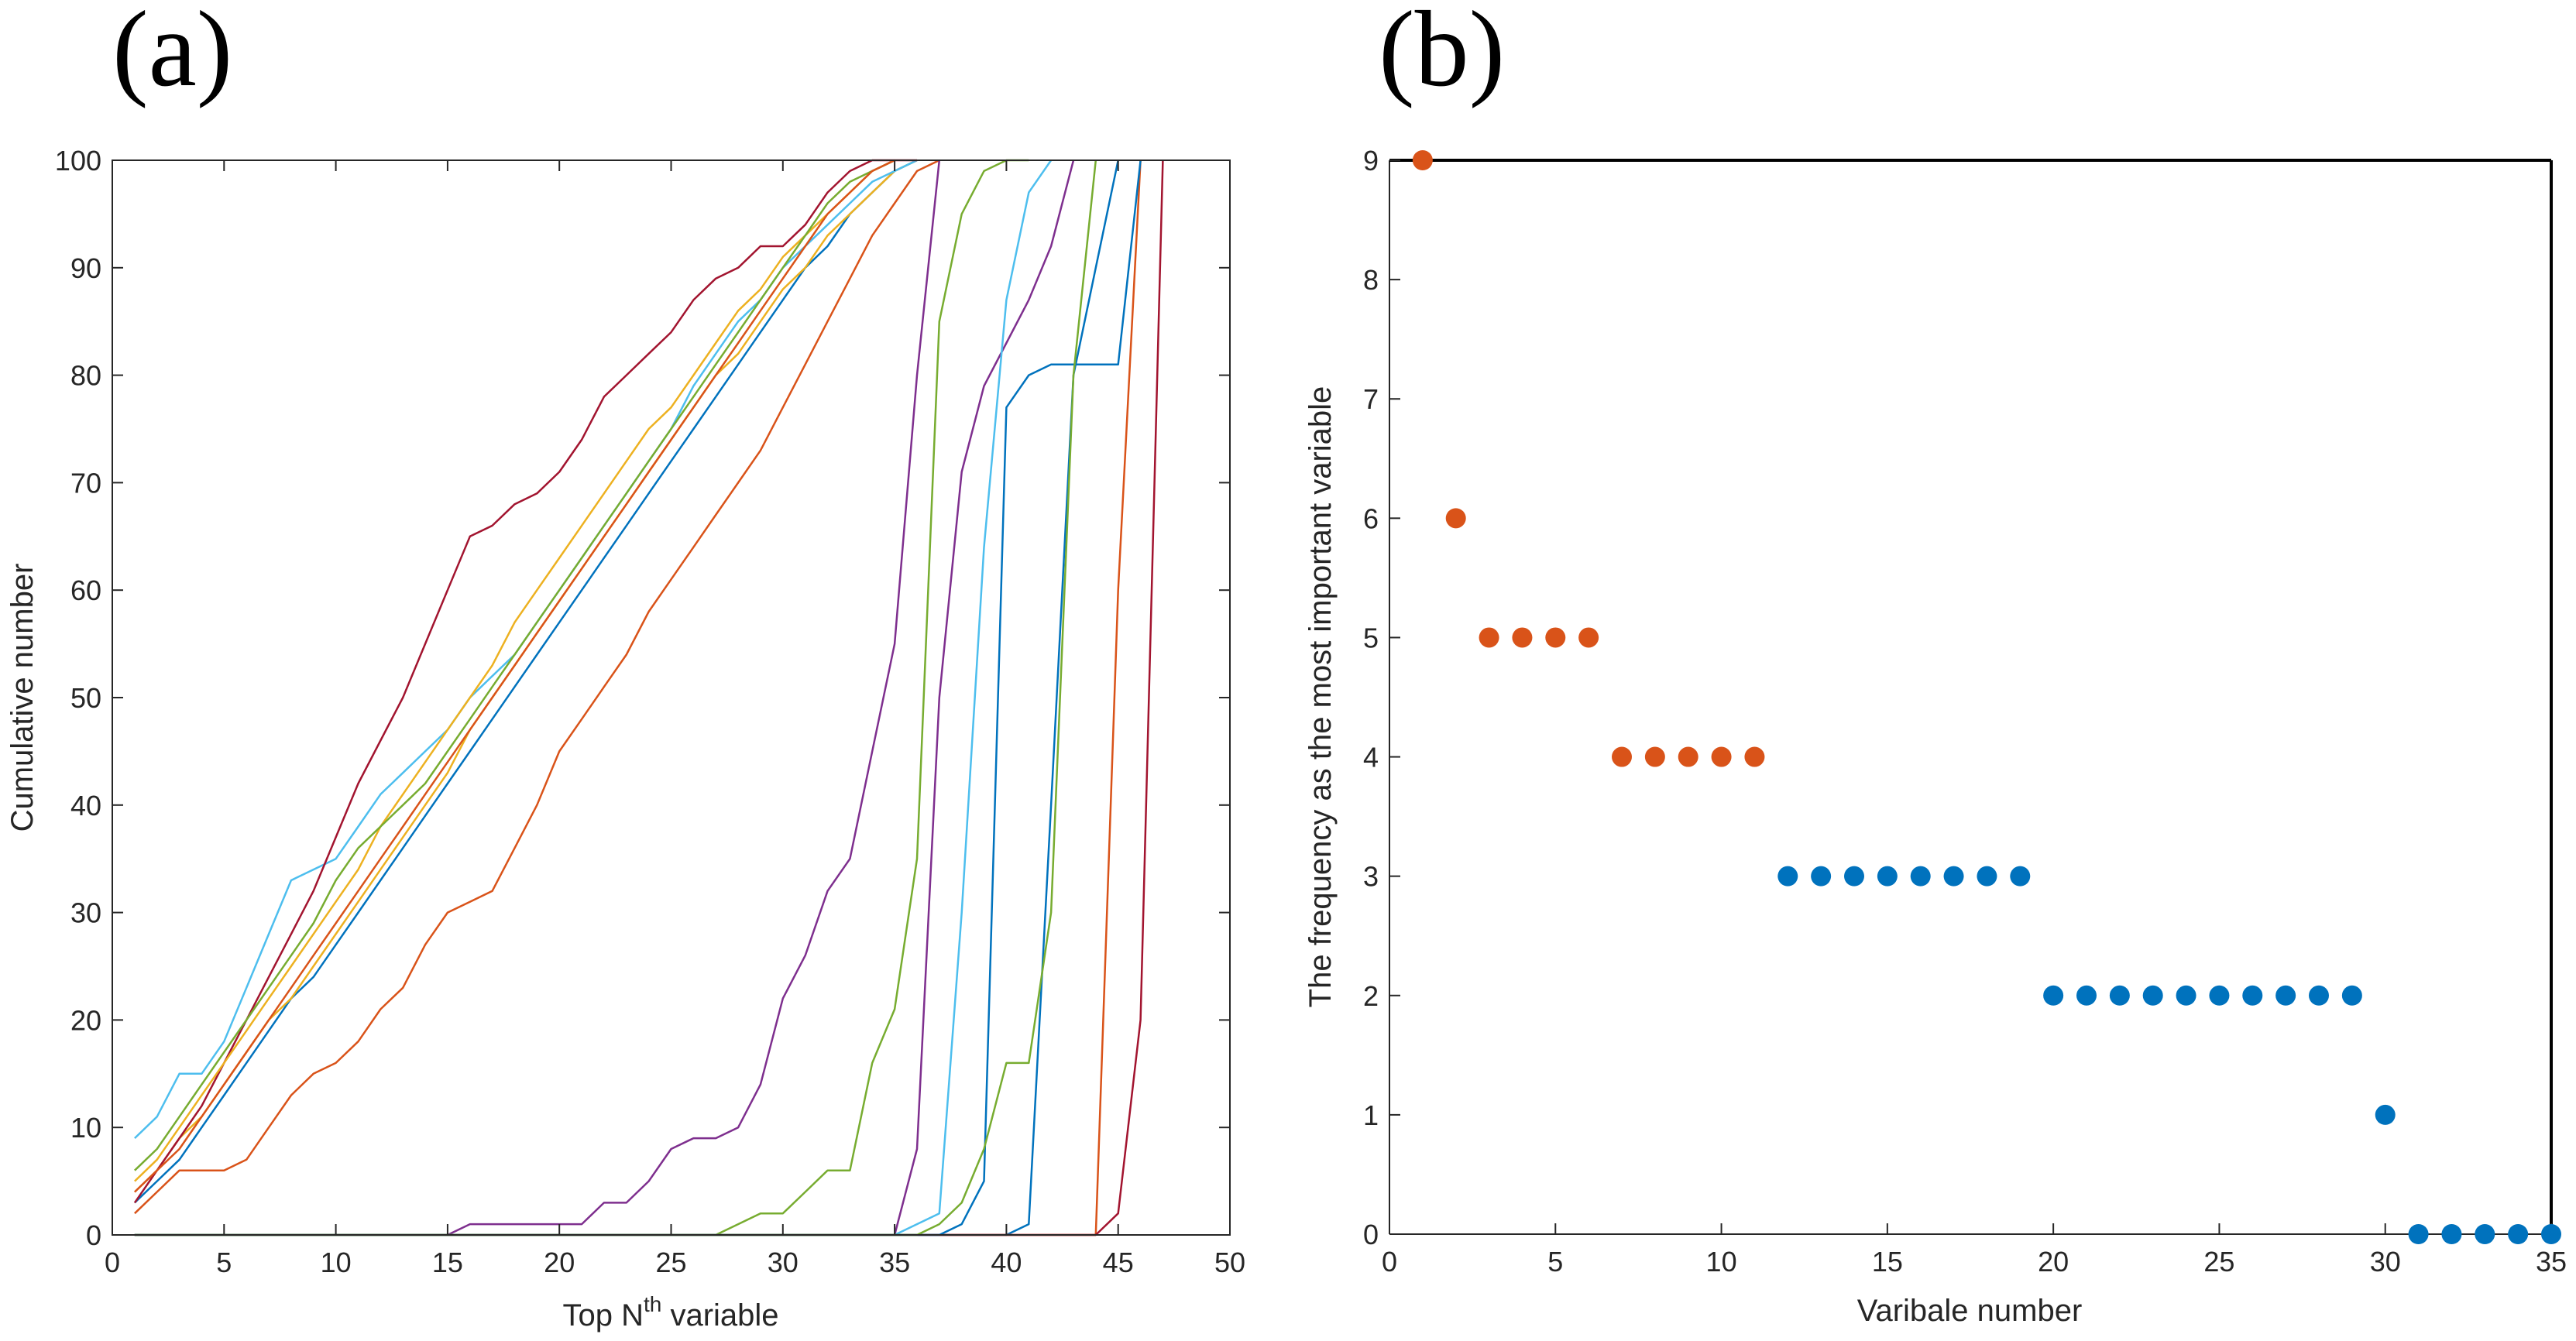 The width and height of the screenshot is (2576, 1341). What do you see at coordinates (1229, 1262) in the screenshot?
I see `chart-a-xtick-label: 50` at bounding box center [1229, 1262].